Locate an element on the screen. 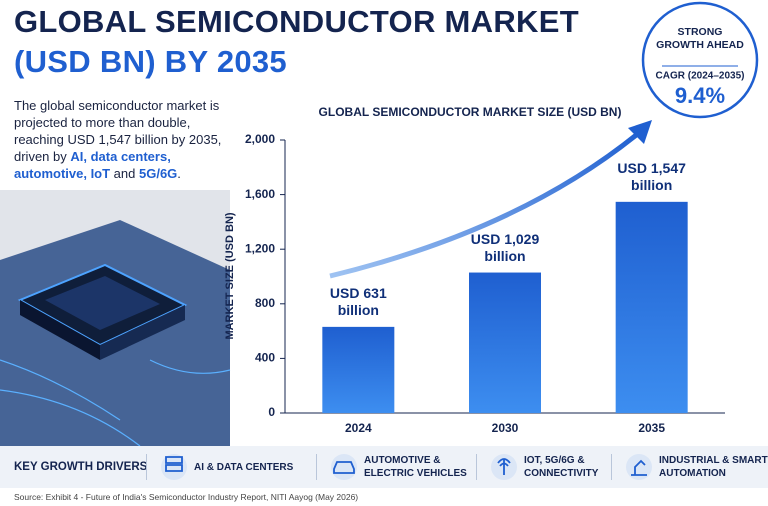 The height and width of the screenshot is (506, 768). driver-label: INDUSTRIAL & SMART AUTOMATION is located at coordinates (713, 467).